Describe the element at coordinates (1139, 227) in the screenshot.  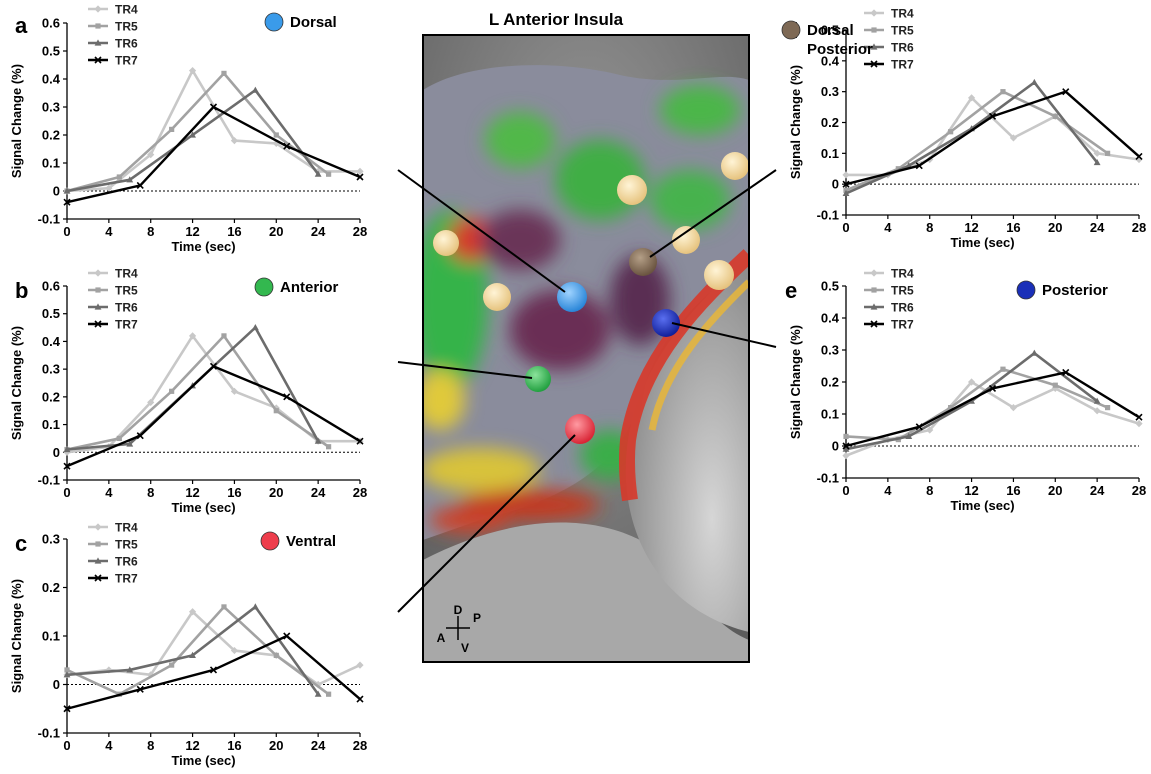
I see `x-tick-label: 28` at that location.